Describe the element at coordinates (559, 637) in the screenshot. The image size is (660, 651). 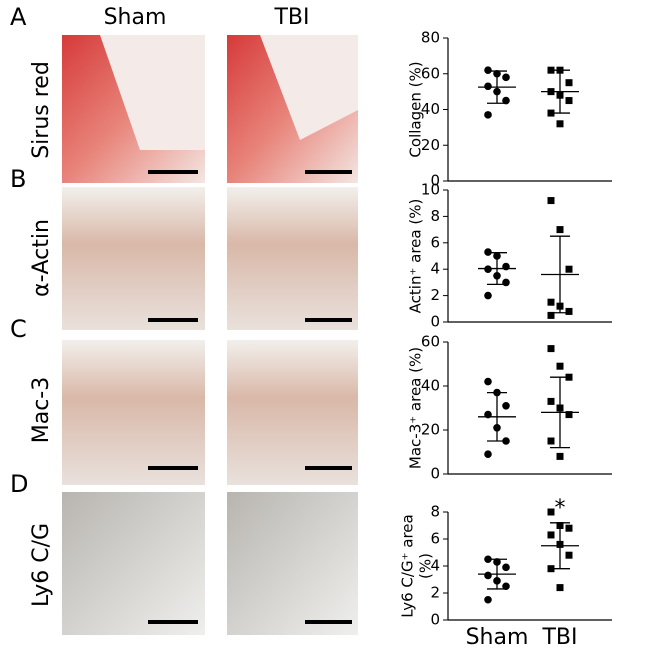
I see `x-tick-label: TBI` at that location.